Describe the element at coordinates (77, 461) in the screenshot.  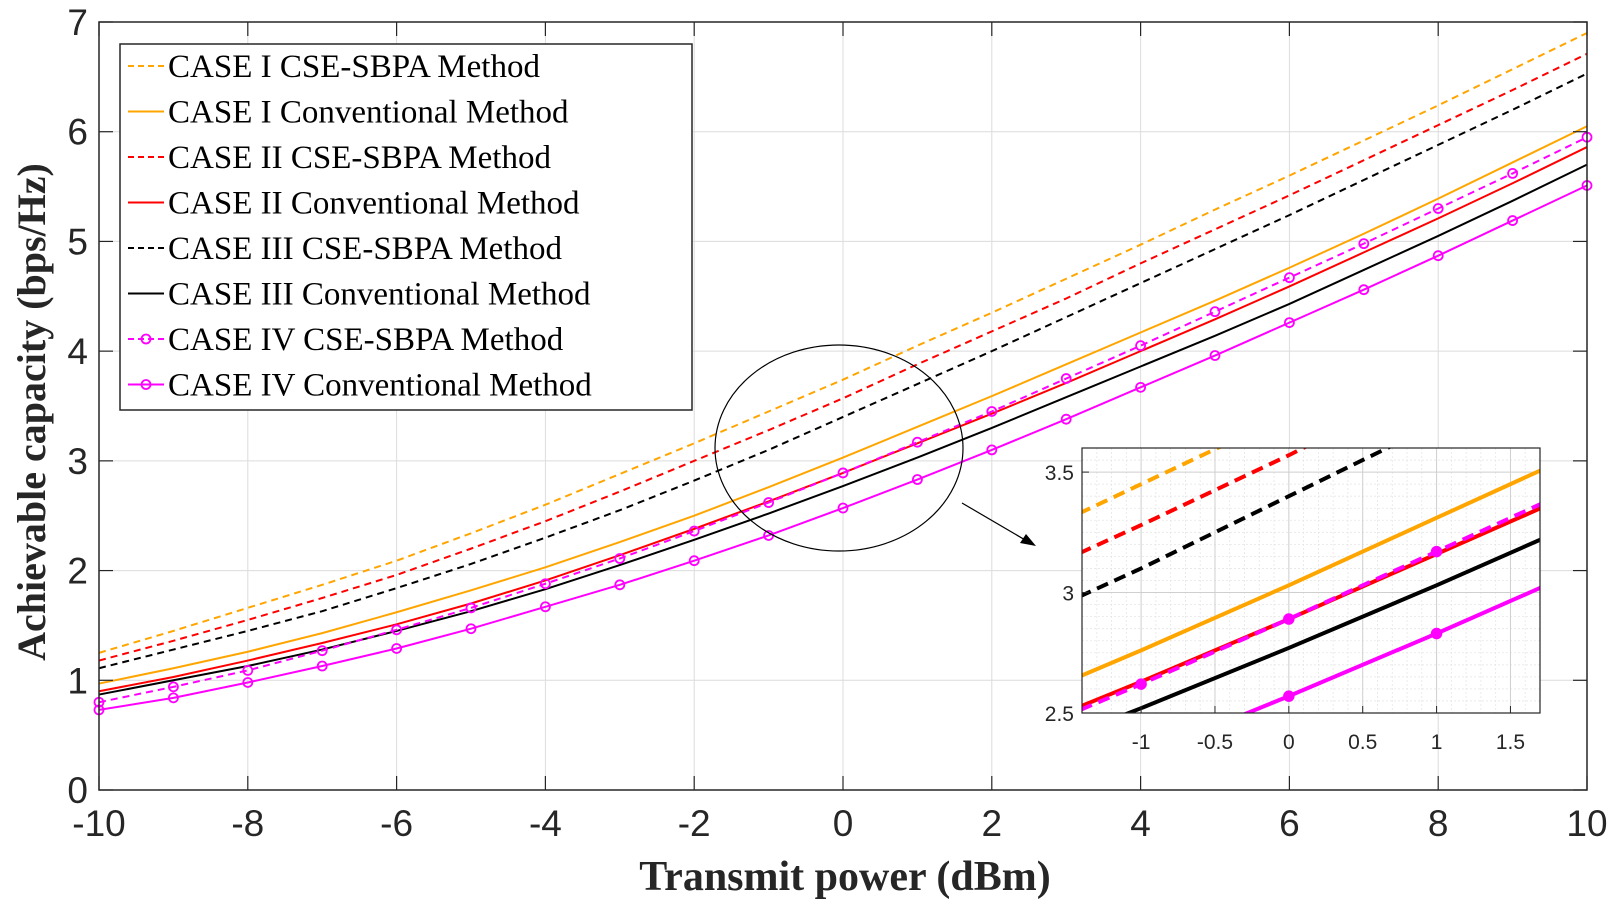
I see `y-tick-label: 3` at that location.